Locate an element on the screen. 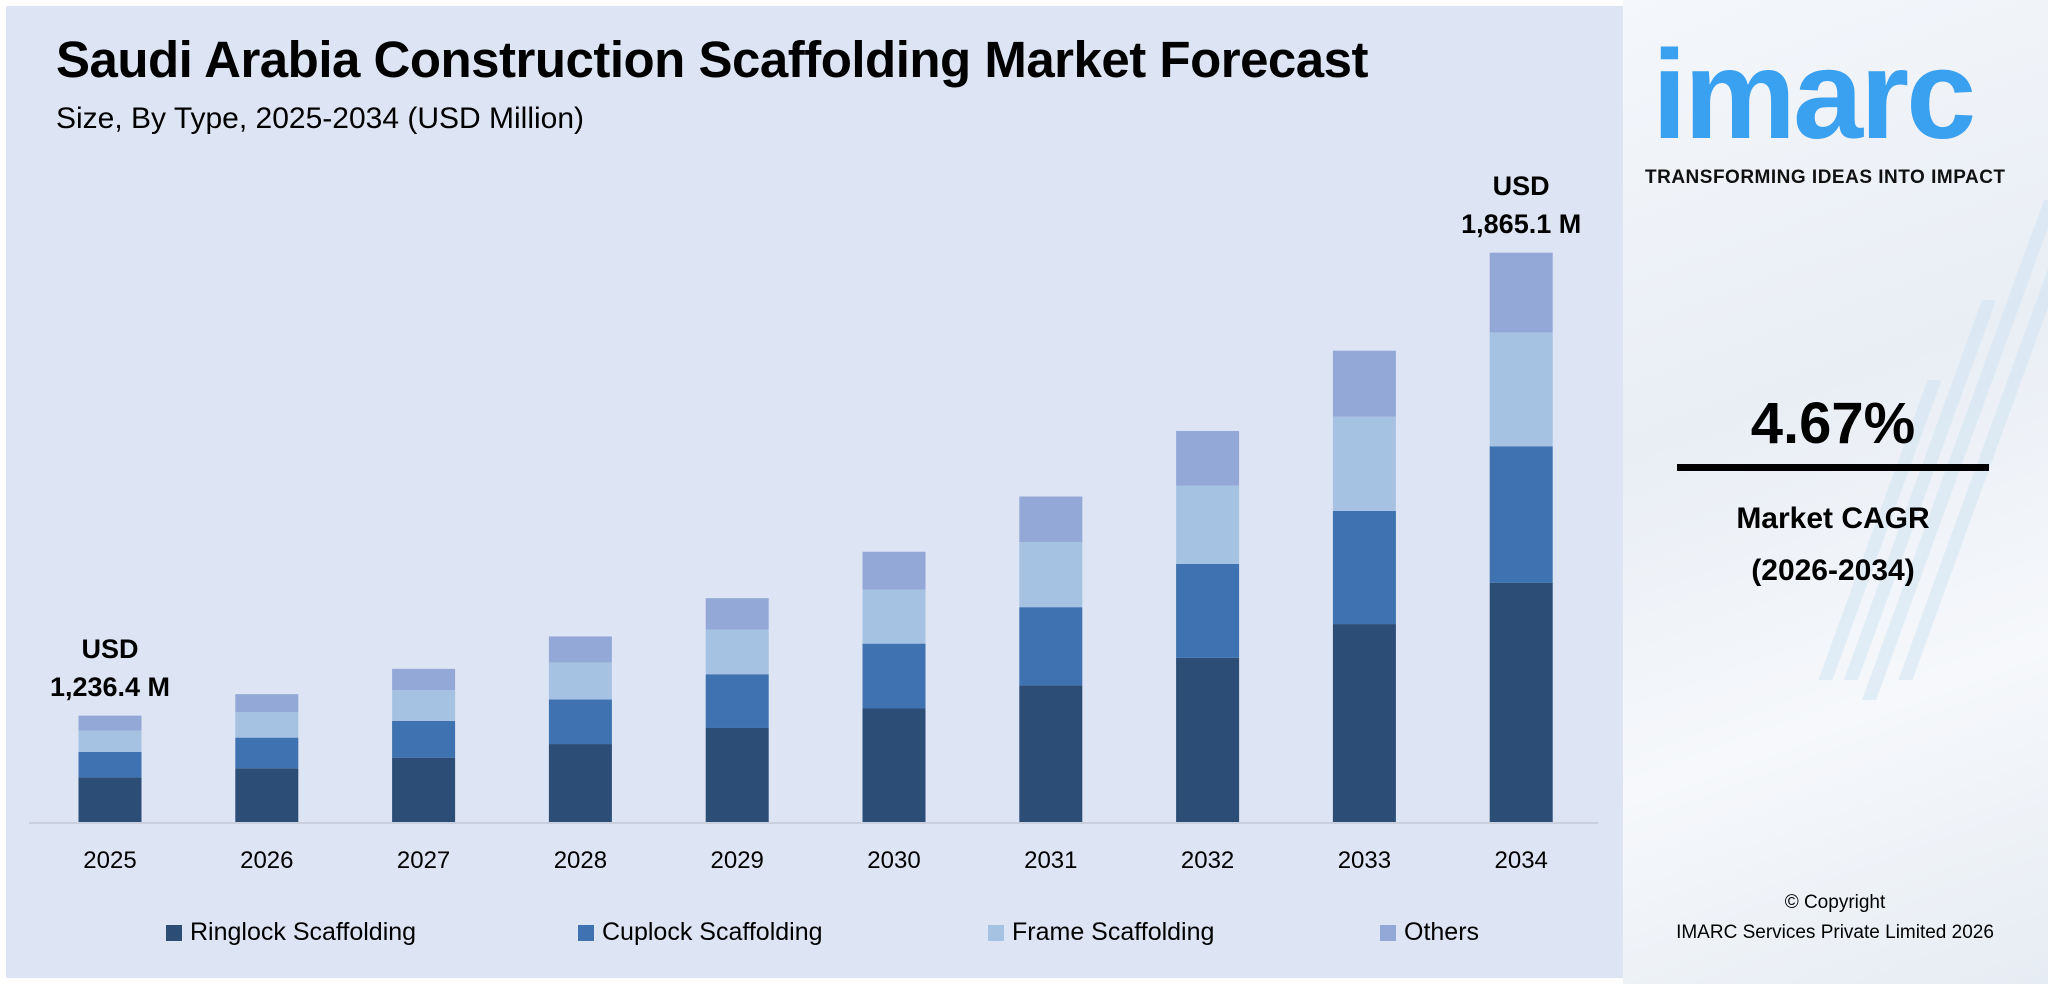  bar-ringlock-scaffolding-2034 is located at coordinates (1521, 702).